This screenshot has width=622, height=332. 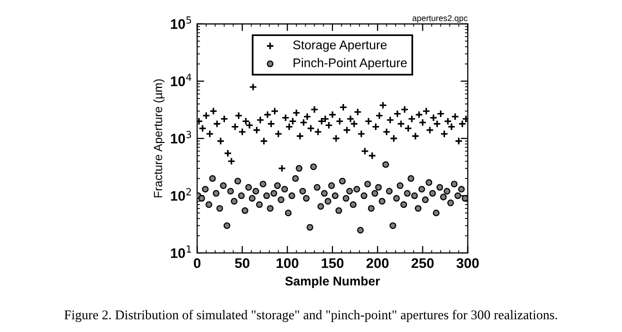 I want to click on y-tick-label: 10$^{5}$, so click(x=181, y=22).